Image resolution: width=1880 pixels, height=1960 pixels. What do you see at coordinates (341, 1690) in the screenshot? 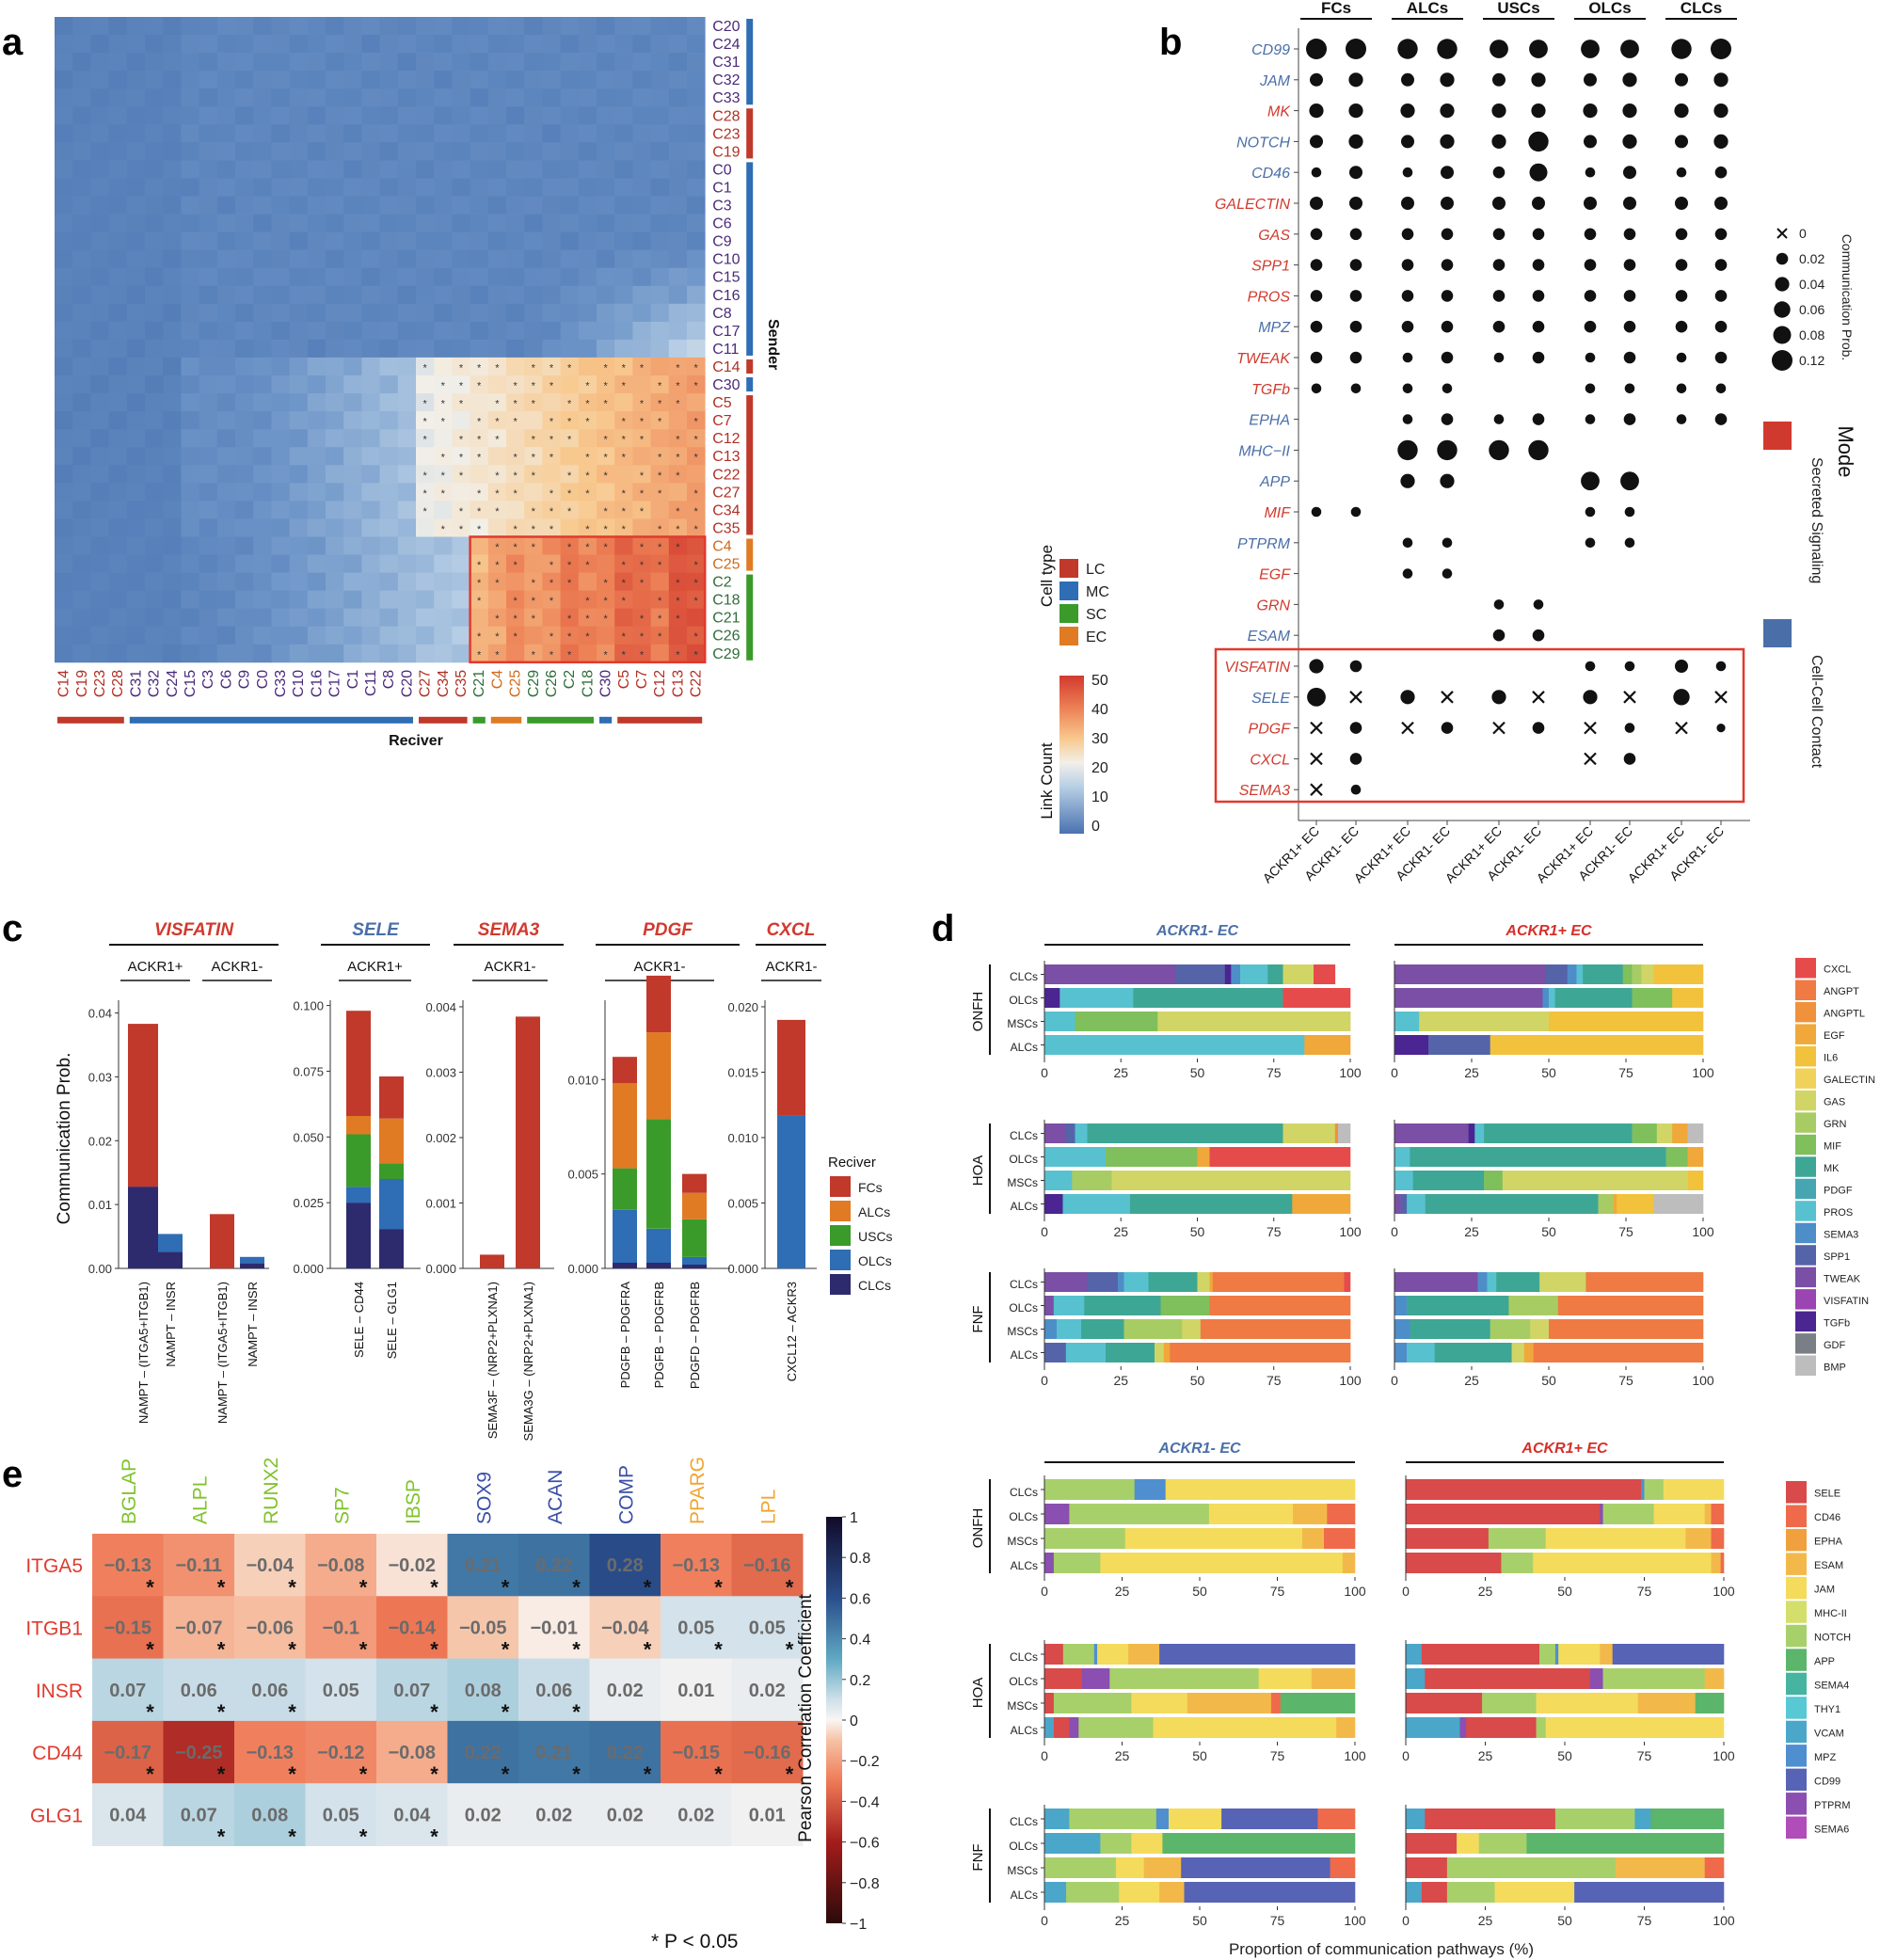
I see `corr-cell-INSR-SP7` at bounding box center [341, 1690].